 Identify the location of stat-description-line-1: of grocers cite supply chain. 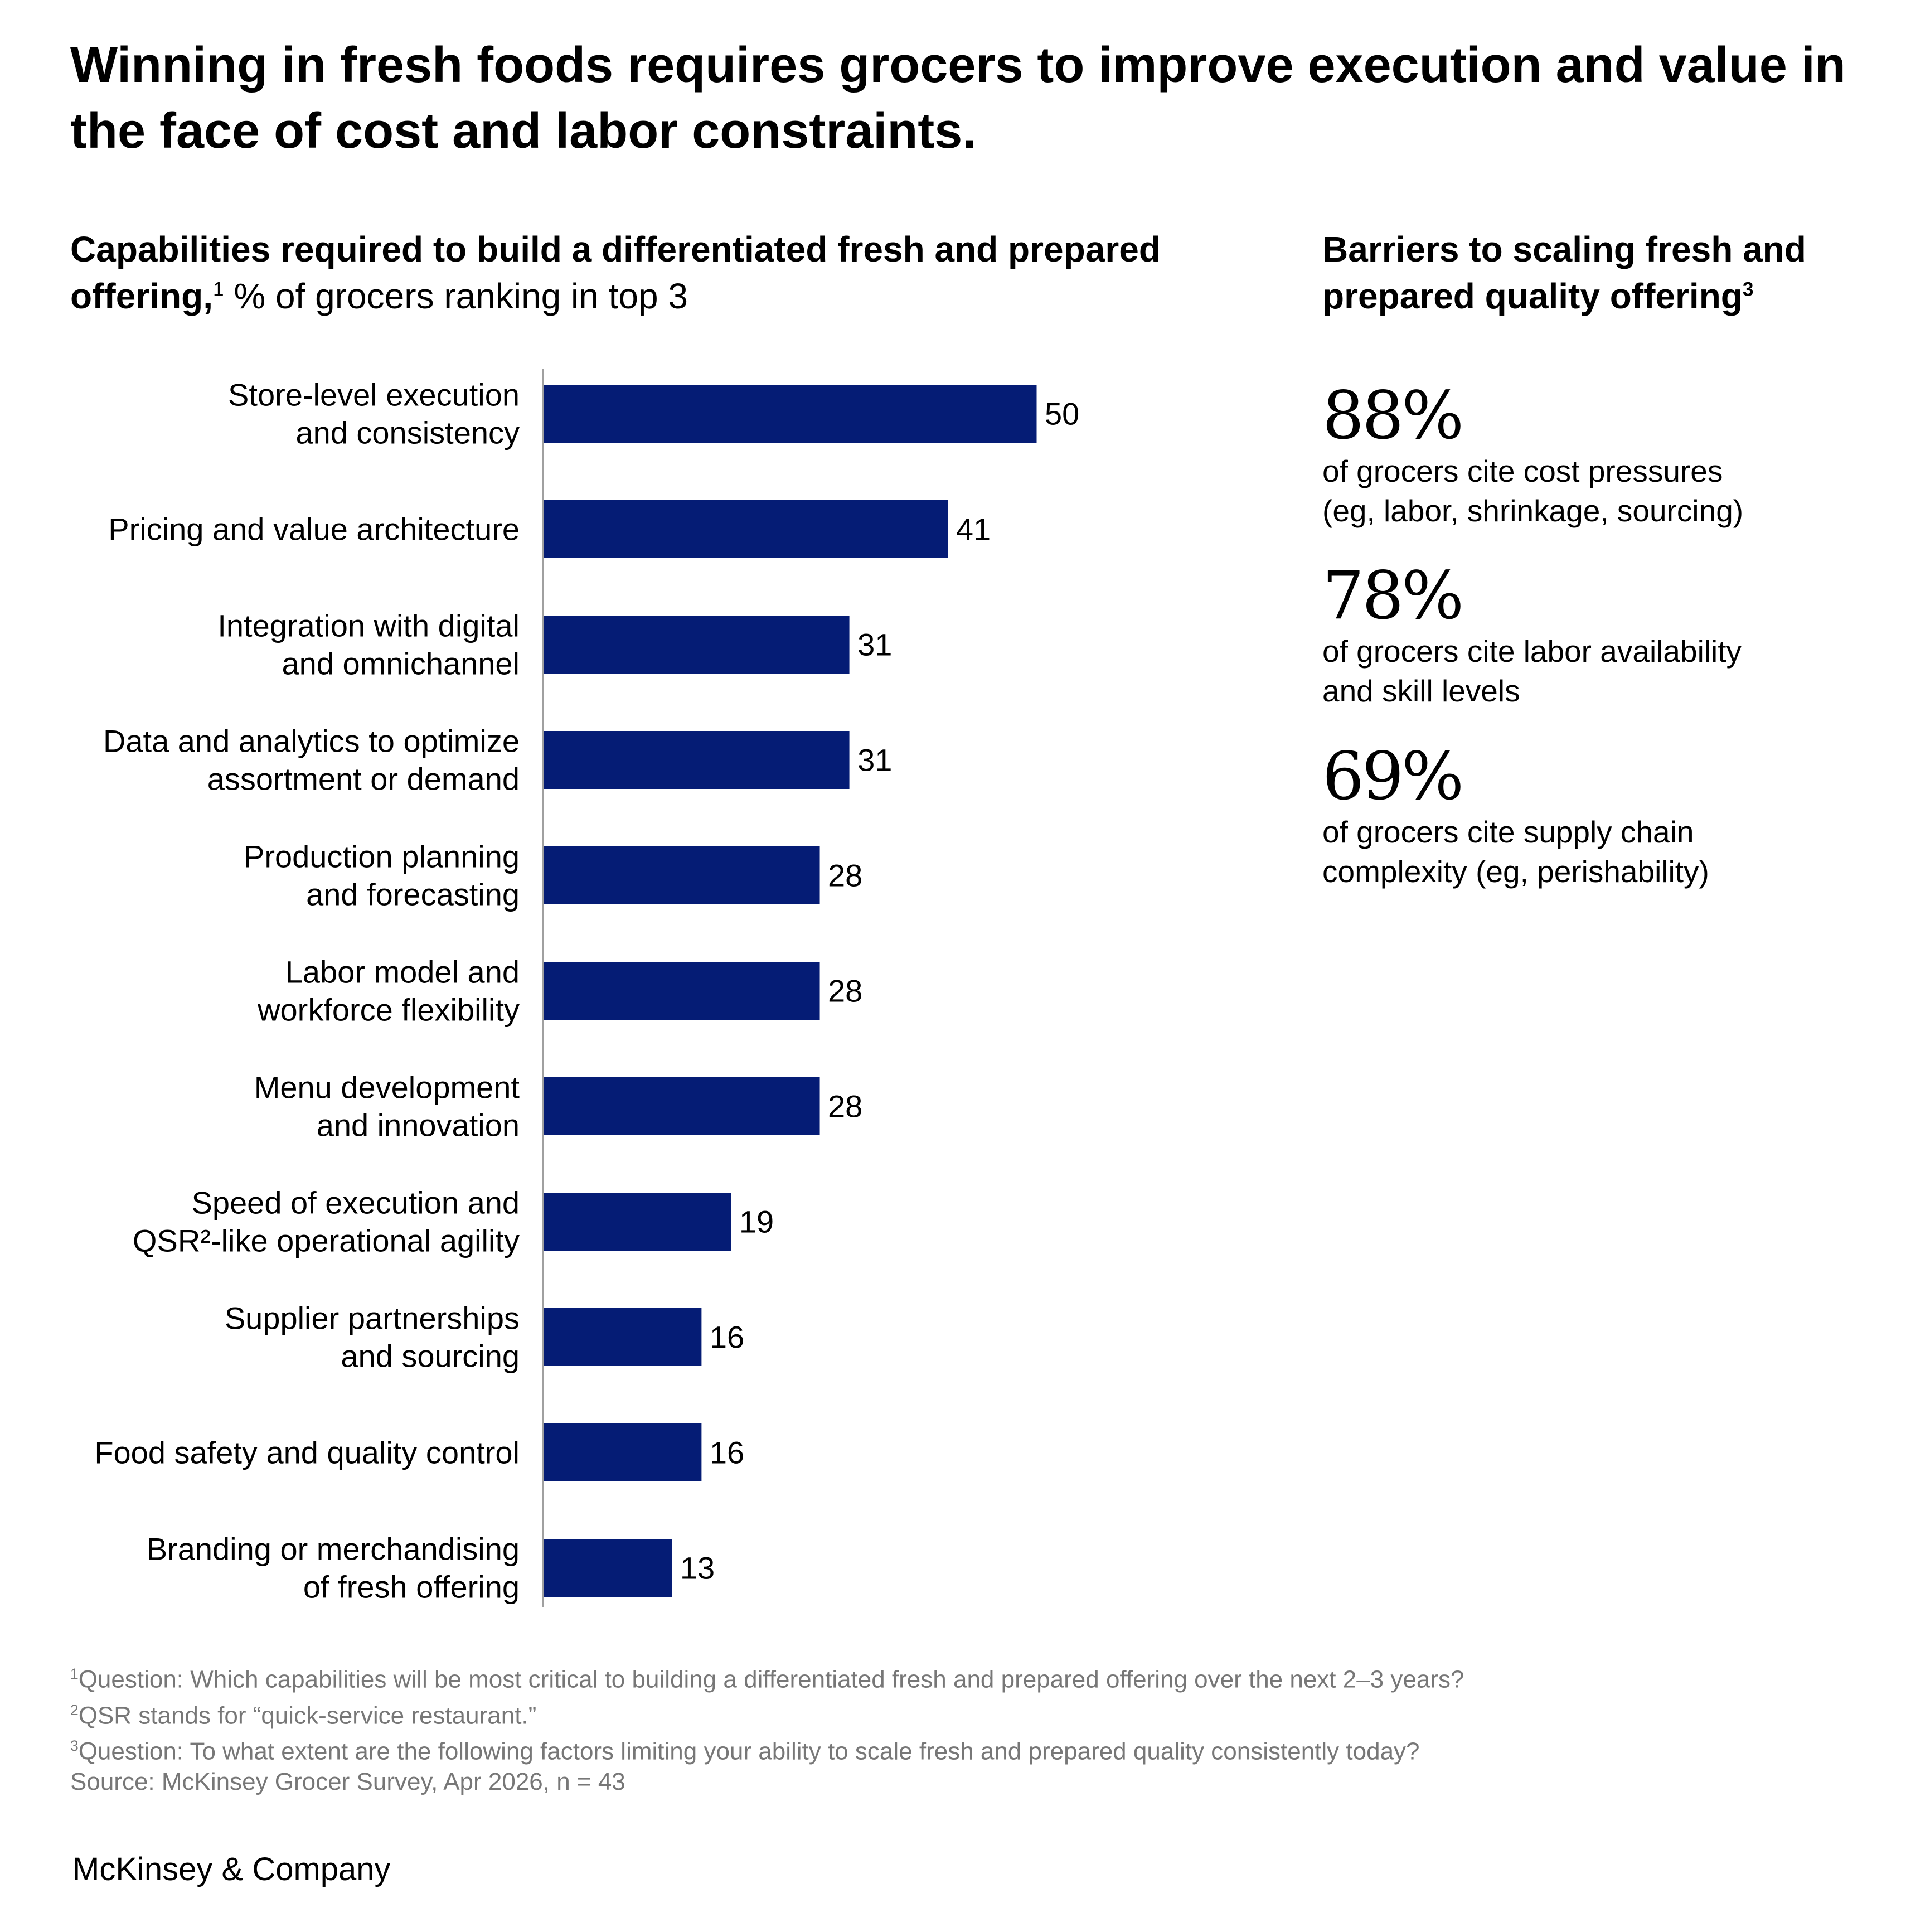
(1508, 832).